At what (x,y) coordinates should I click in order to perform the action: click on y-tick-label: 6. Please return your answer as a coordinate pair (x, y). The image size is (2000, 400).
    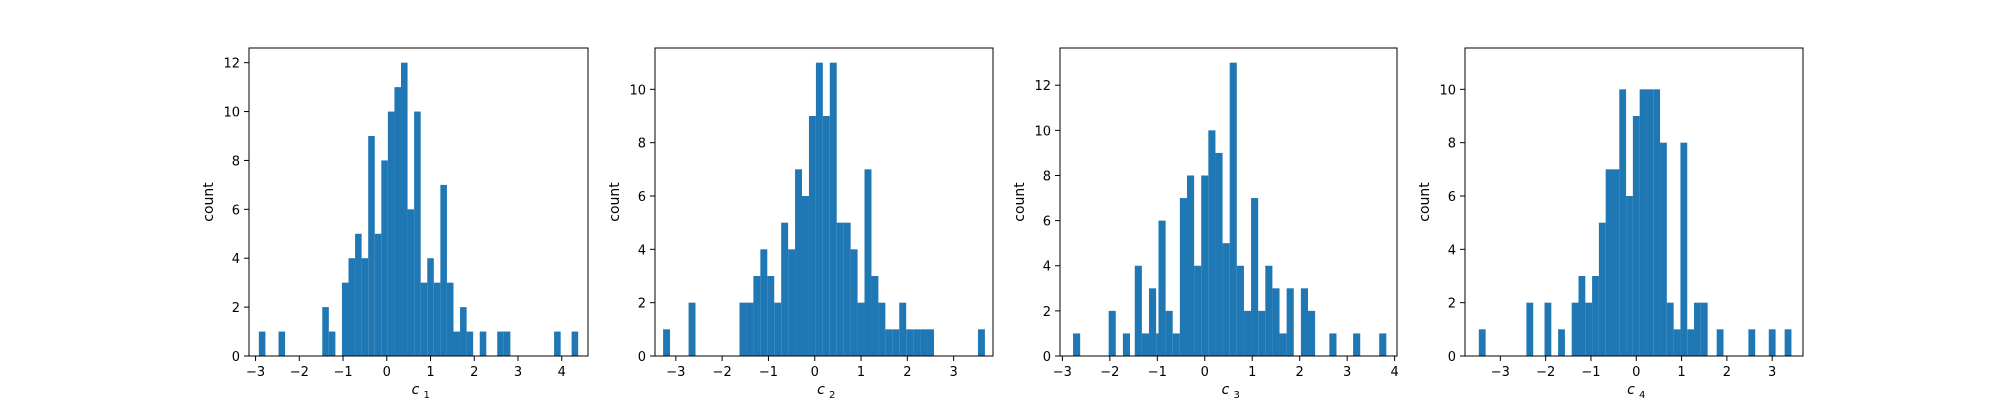
    Looking at the image, I should click on (642, 197).